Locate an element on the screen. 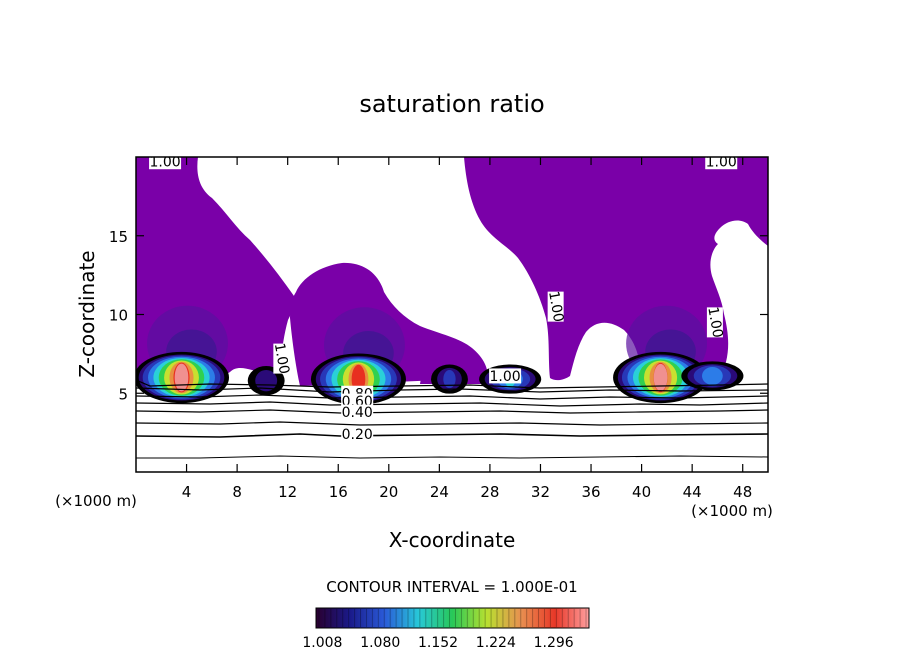 The image size is (904, 654). colorbar-tick-label: 1.152 is located at coordinates (438, 643).